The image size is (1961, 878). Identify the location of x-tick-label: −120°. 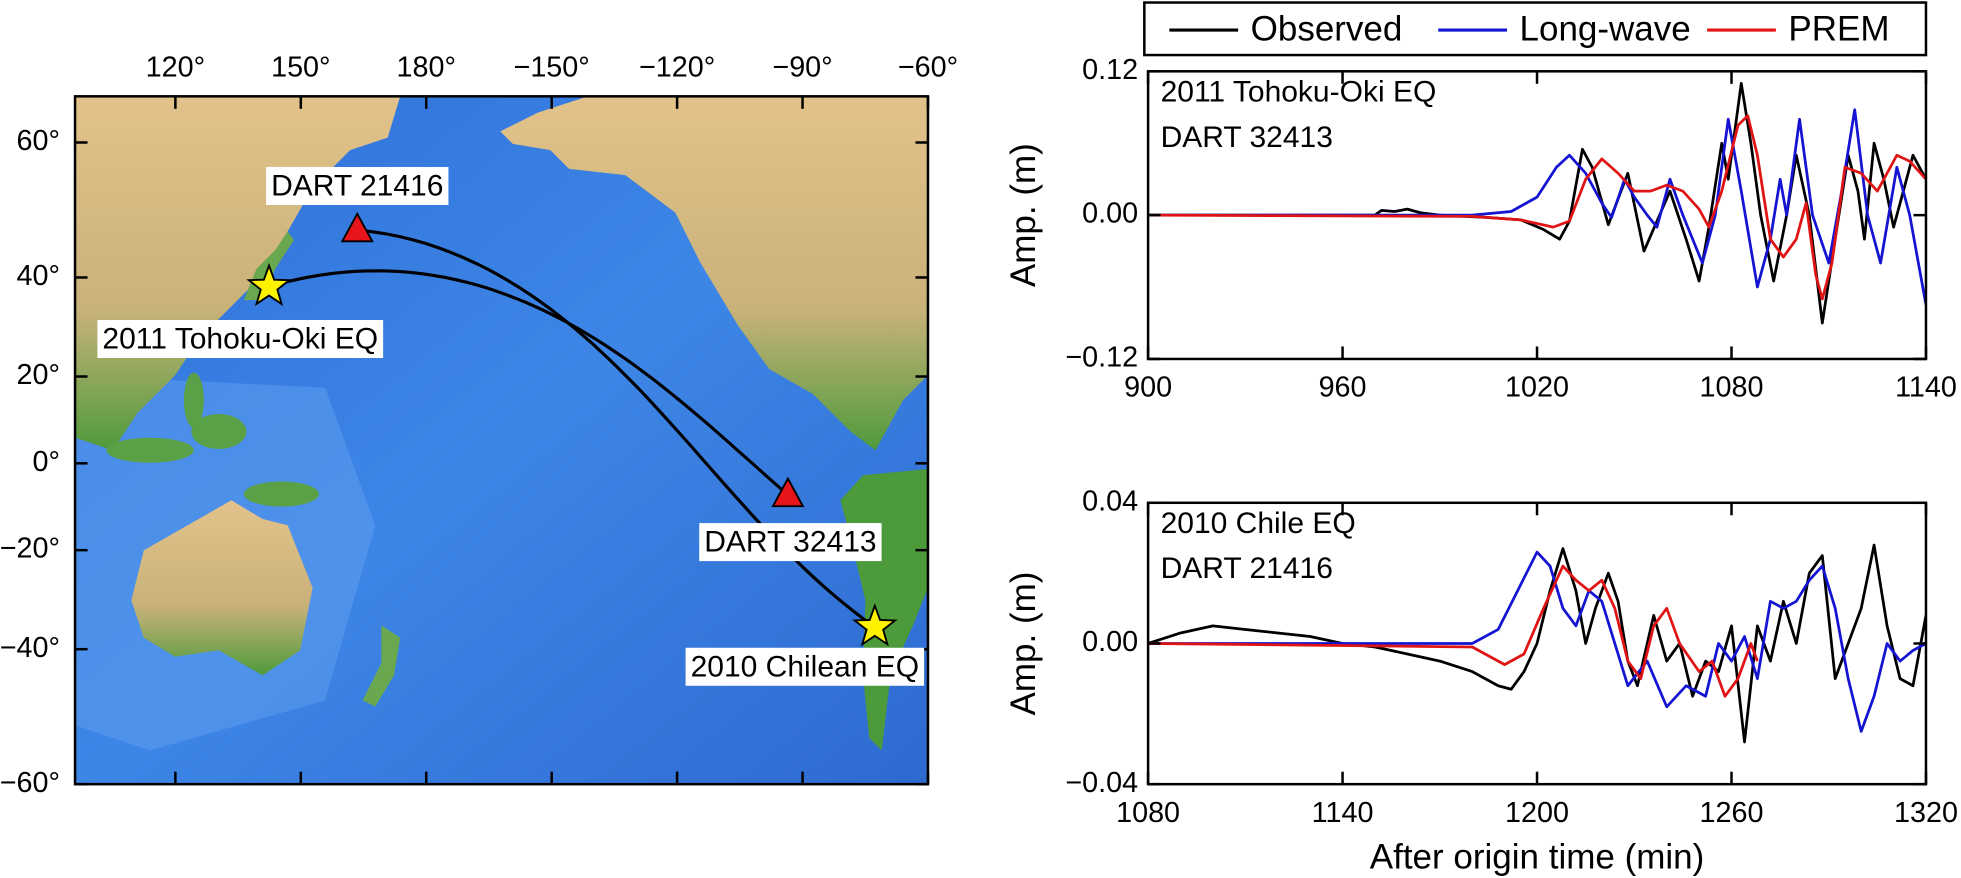
(677, 67).